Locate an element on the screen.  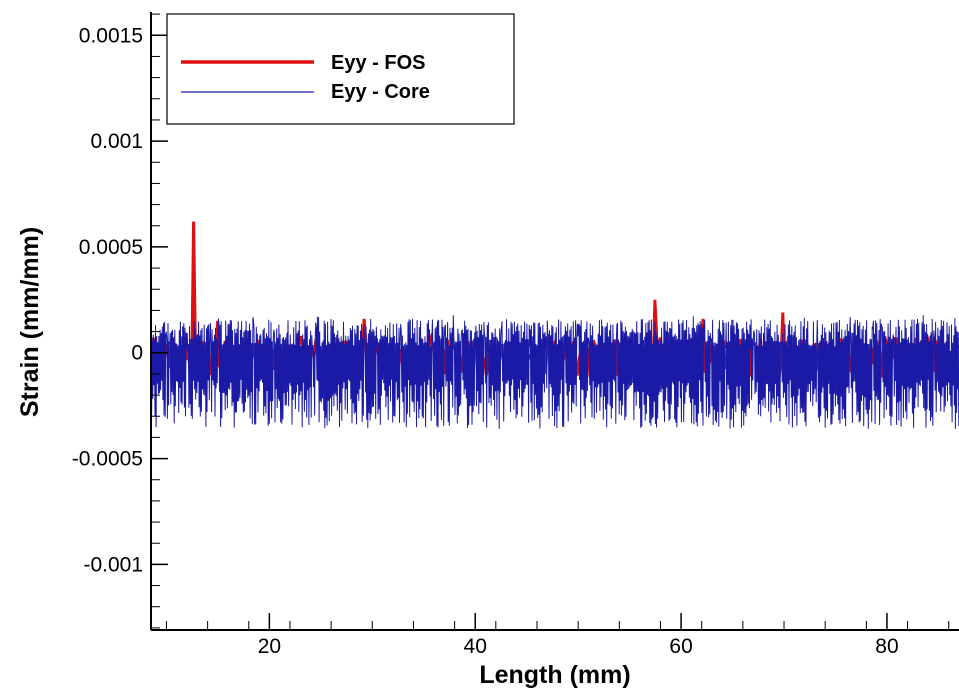
legend-label-fos: Eyy - FOS is located at coordinates (378, 63).